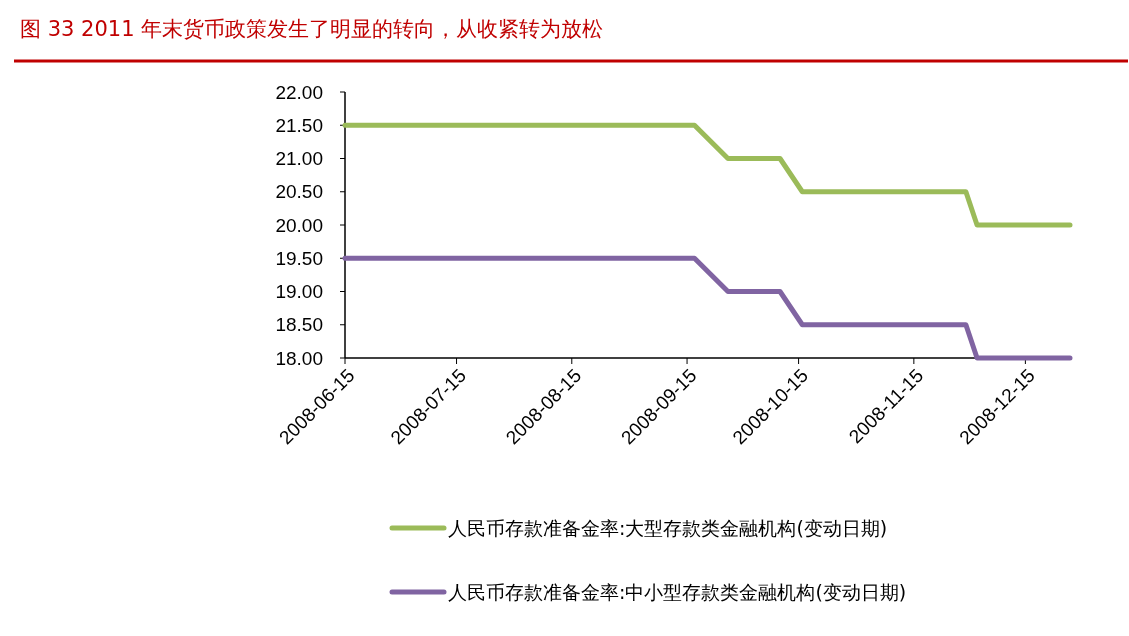 The image size is (1129, 636). What do you see at coordinates (668, 527) in the screenshot?
I see `legend-label: 人民币存款准备金率:大型存款类金融机构(变动日期)` at bounding box center [668, 527].